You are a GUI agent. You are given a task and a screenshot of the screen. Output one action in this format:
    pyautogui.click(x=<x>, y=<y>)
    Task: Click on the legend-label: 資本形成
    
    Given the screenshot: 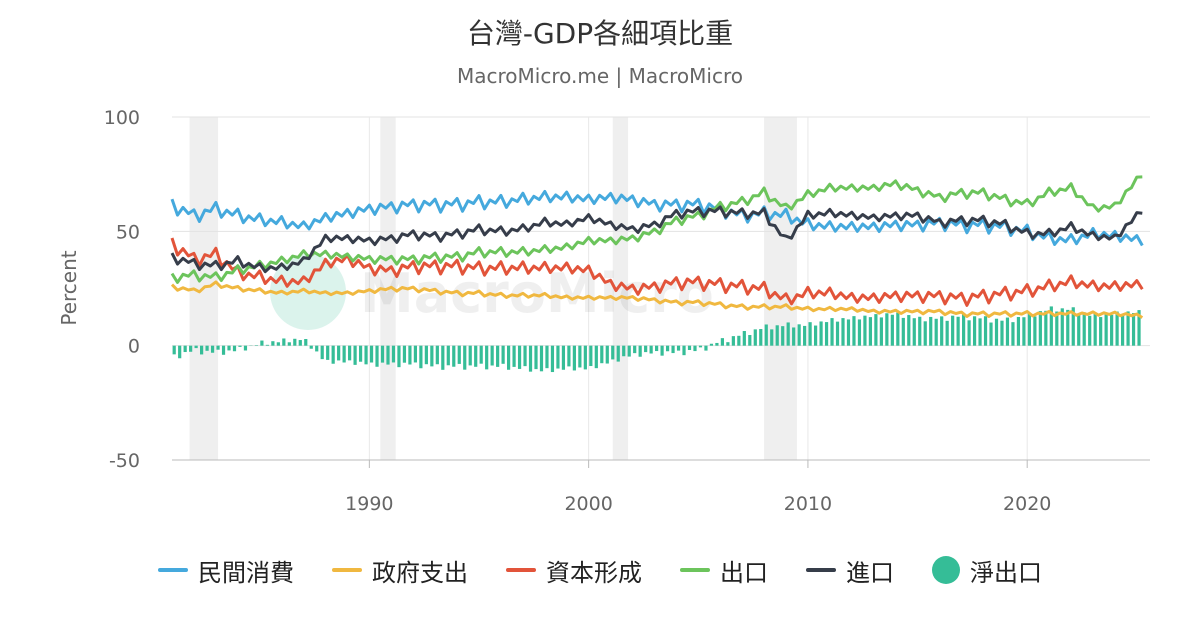 What is the action you would take?
    pyautogui.click(x=594, y=572)
    